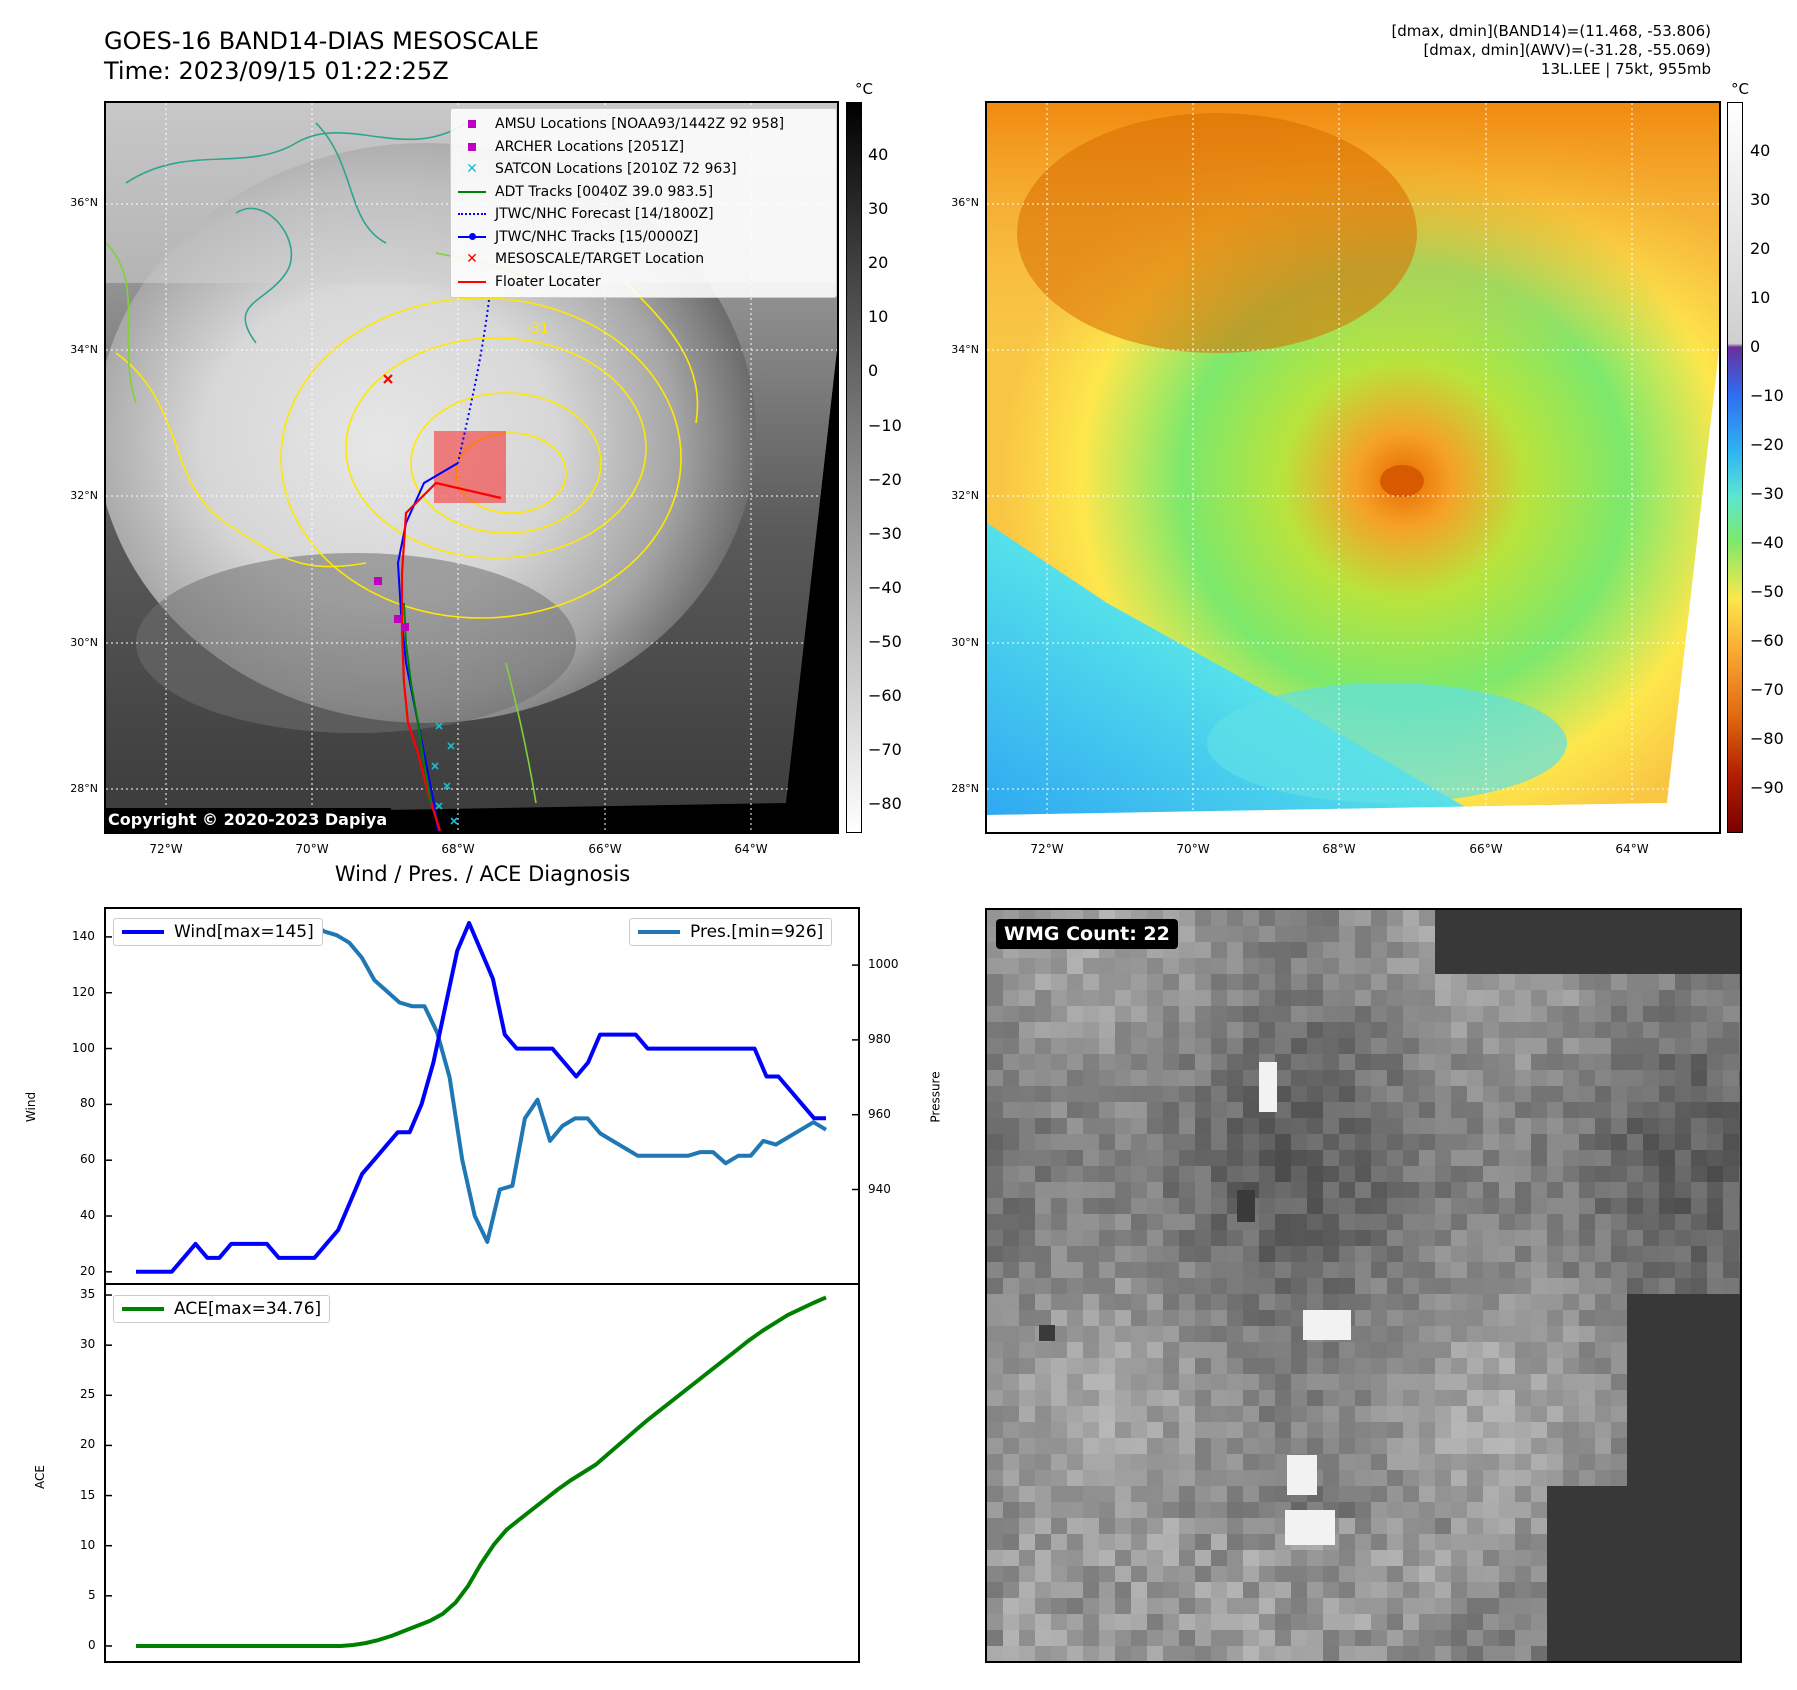  I want to click on ir-latitude-label: 34°N, so click(84, 349).